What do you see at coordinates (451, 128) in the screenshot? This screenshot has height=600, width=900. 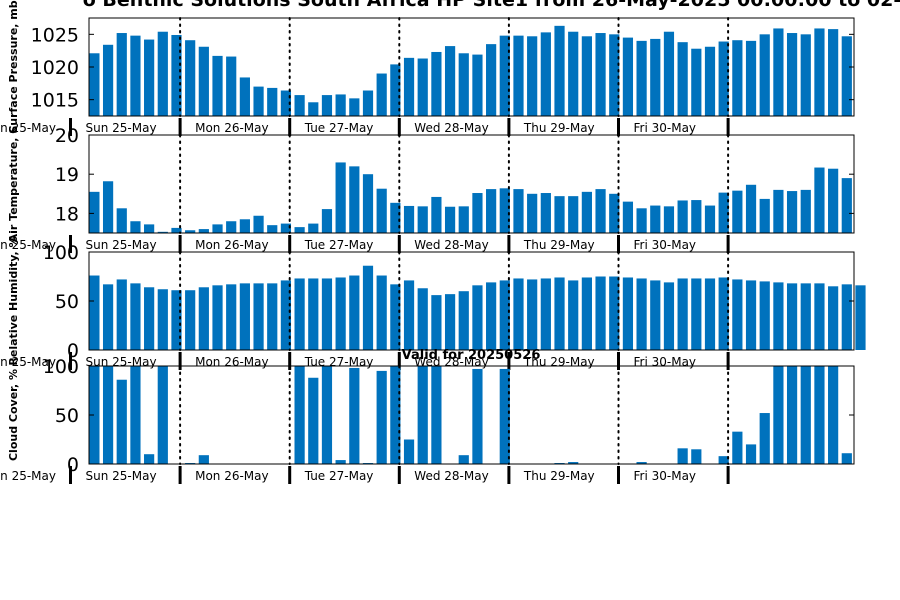 I see `x-tick-label: Wed 28-May` at bounding box center [451, 128].